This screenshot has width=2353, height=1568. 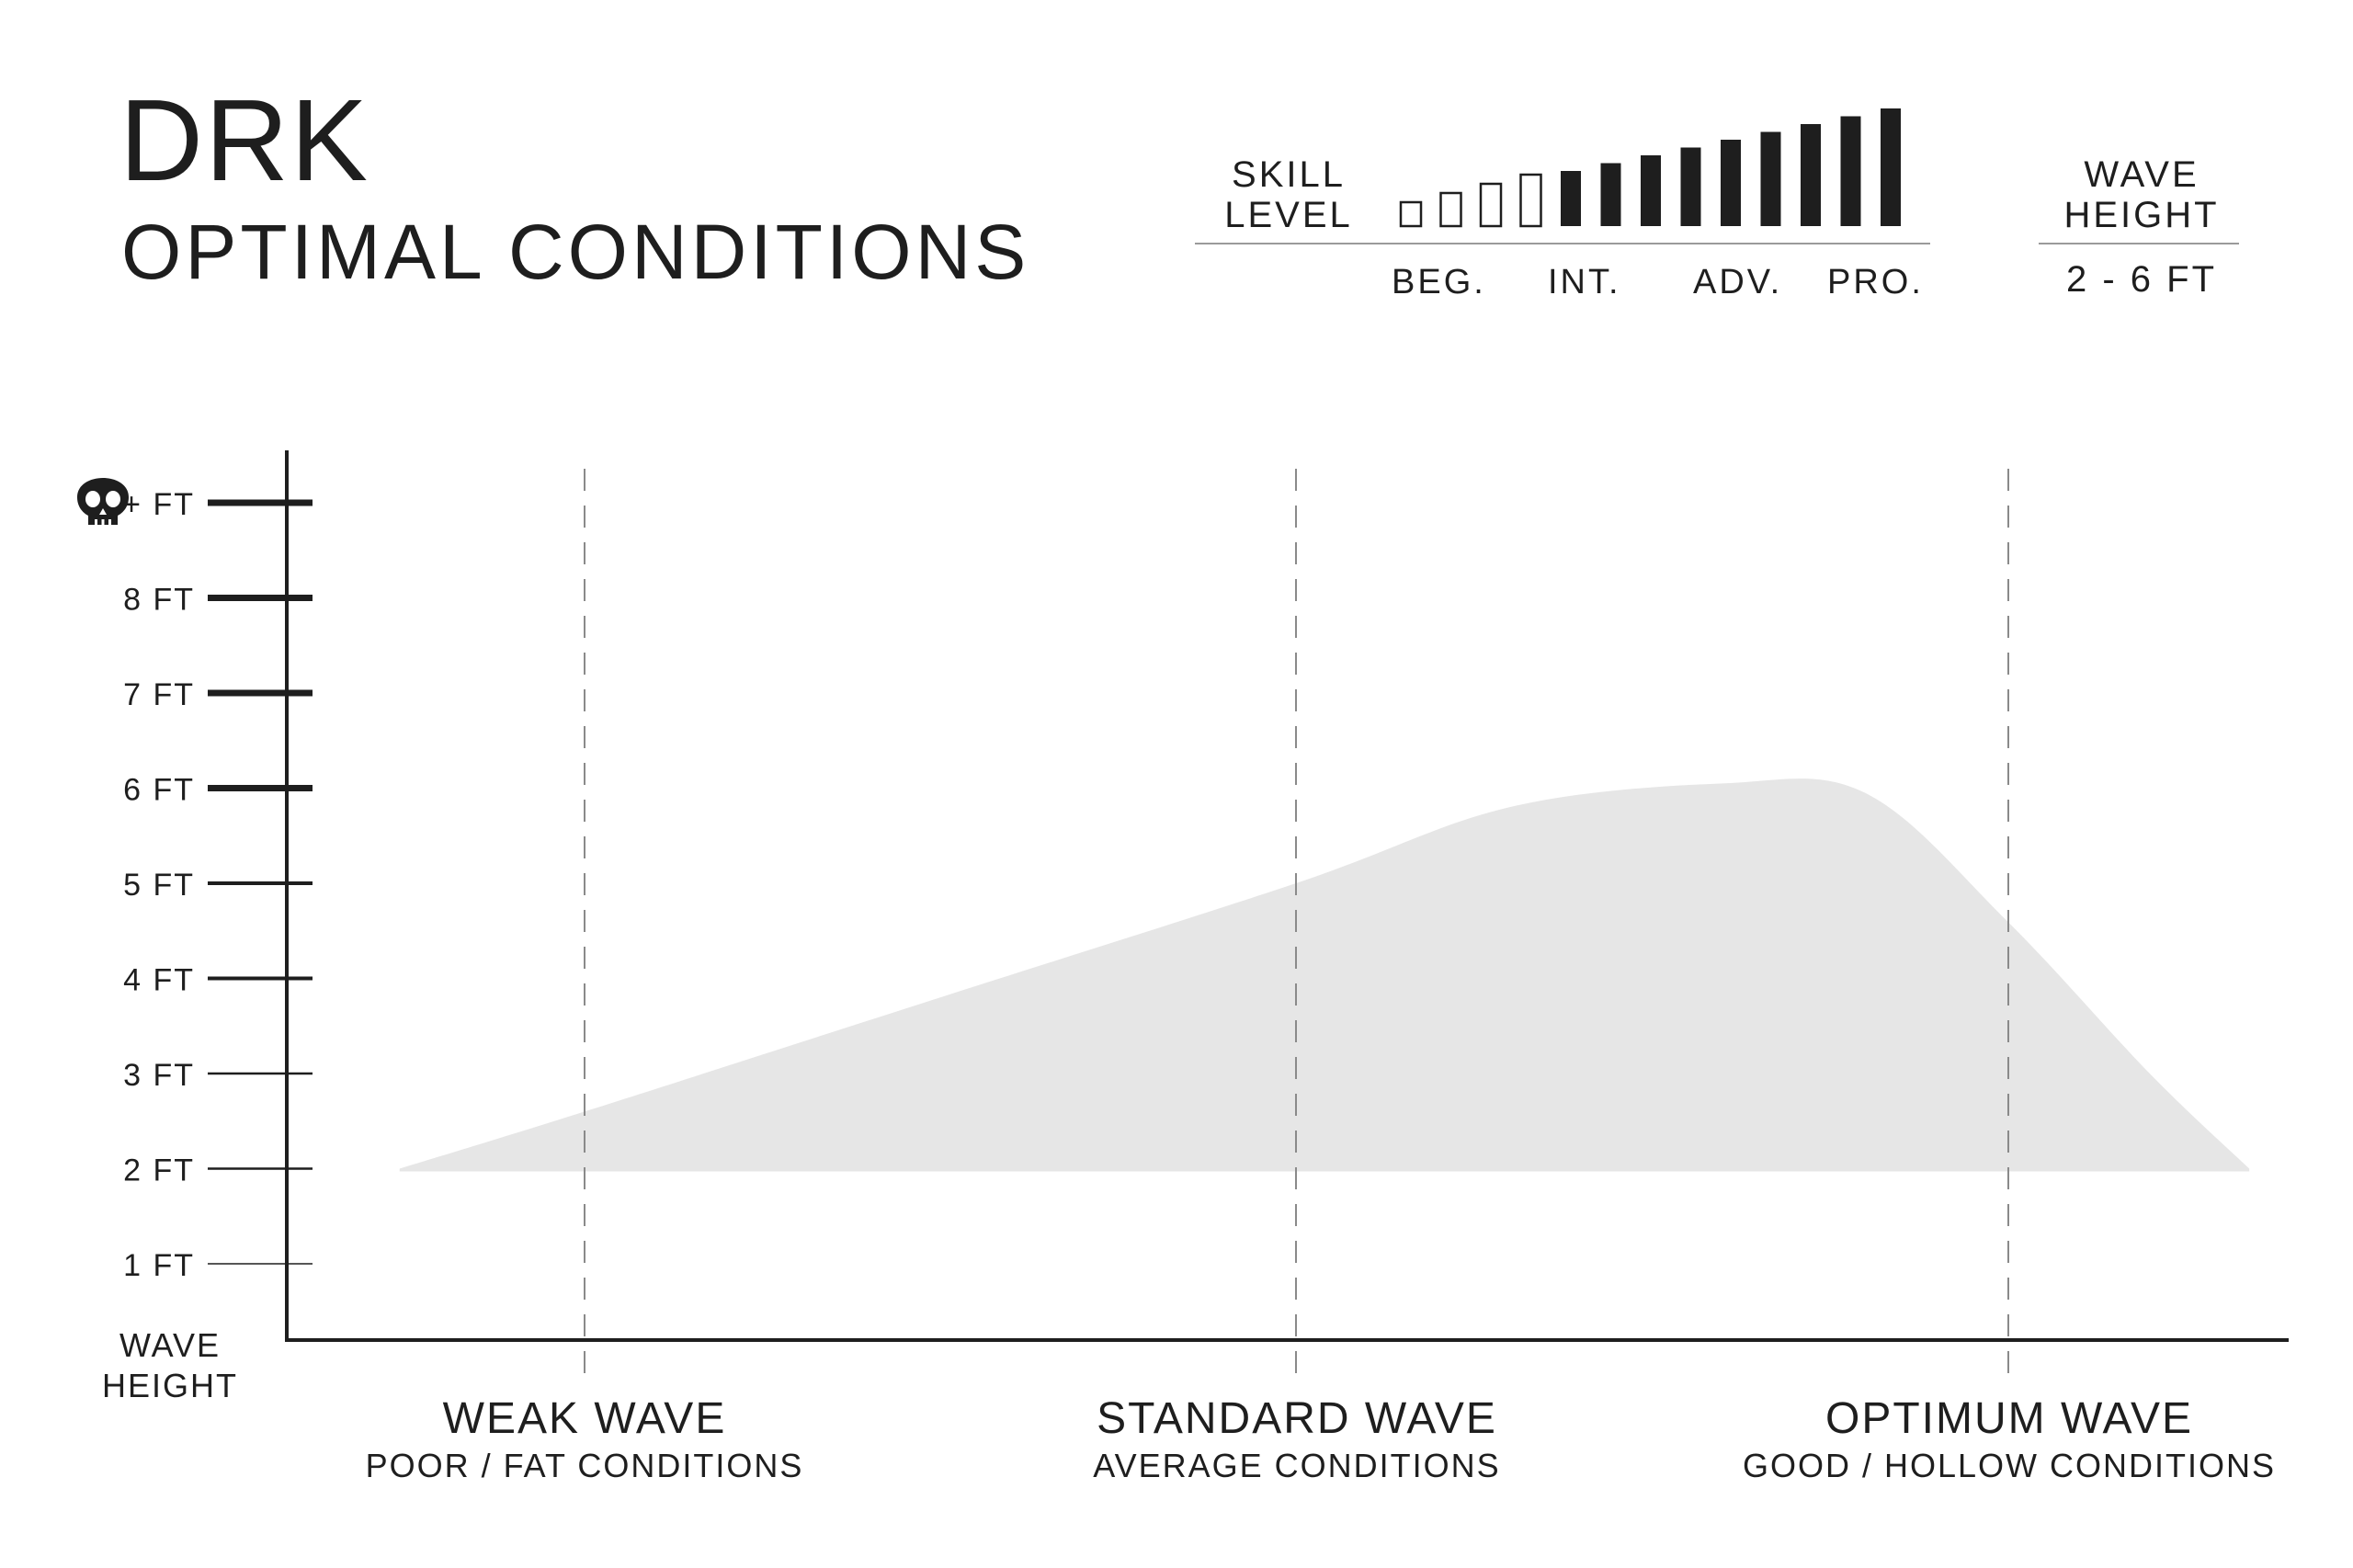 I want to click on skill-level-divider, so click(x=1562, y=243).